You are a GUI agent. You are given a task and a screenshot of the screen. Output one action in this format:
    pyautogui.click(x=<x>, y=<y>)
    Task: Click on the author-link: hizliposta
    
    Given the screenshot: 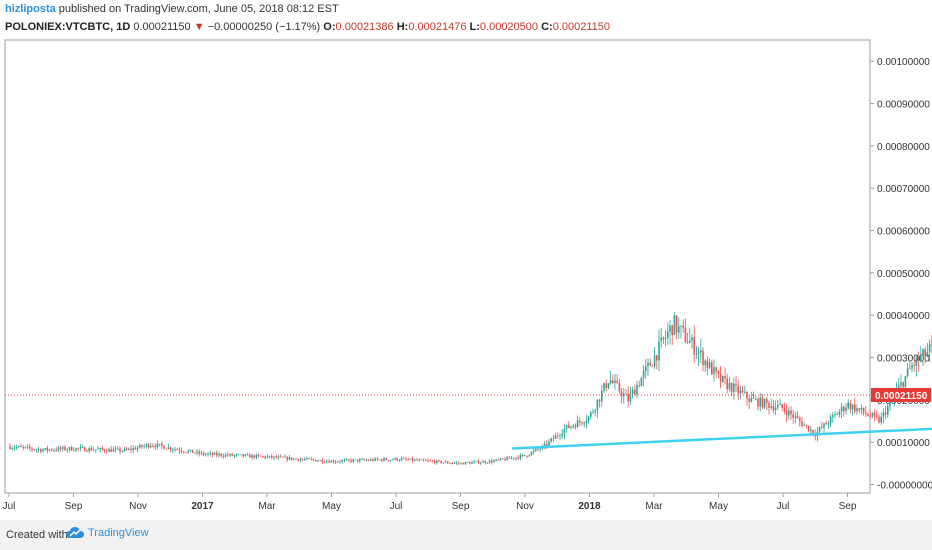 What is the action you would take?
    pyautogui.click(x=30, y=9)
    